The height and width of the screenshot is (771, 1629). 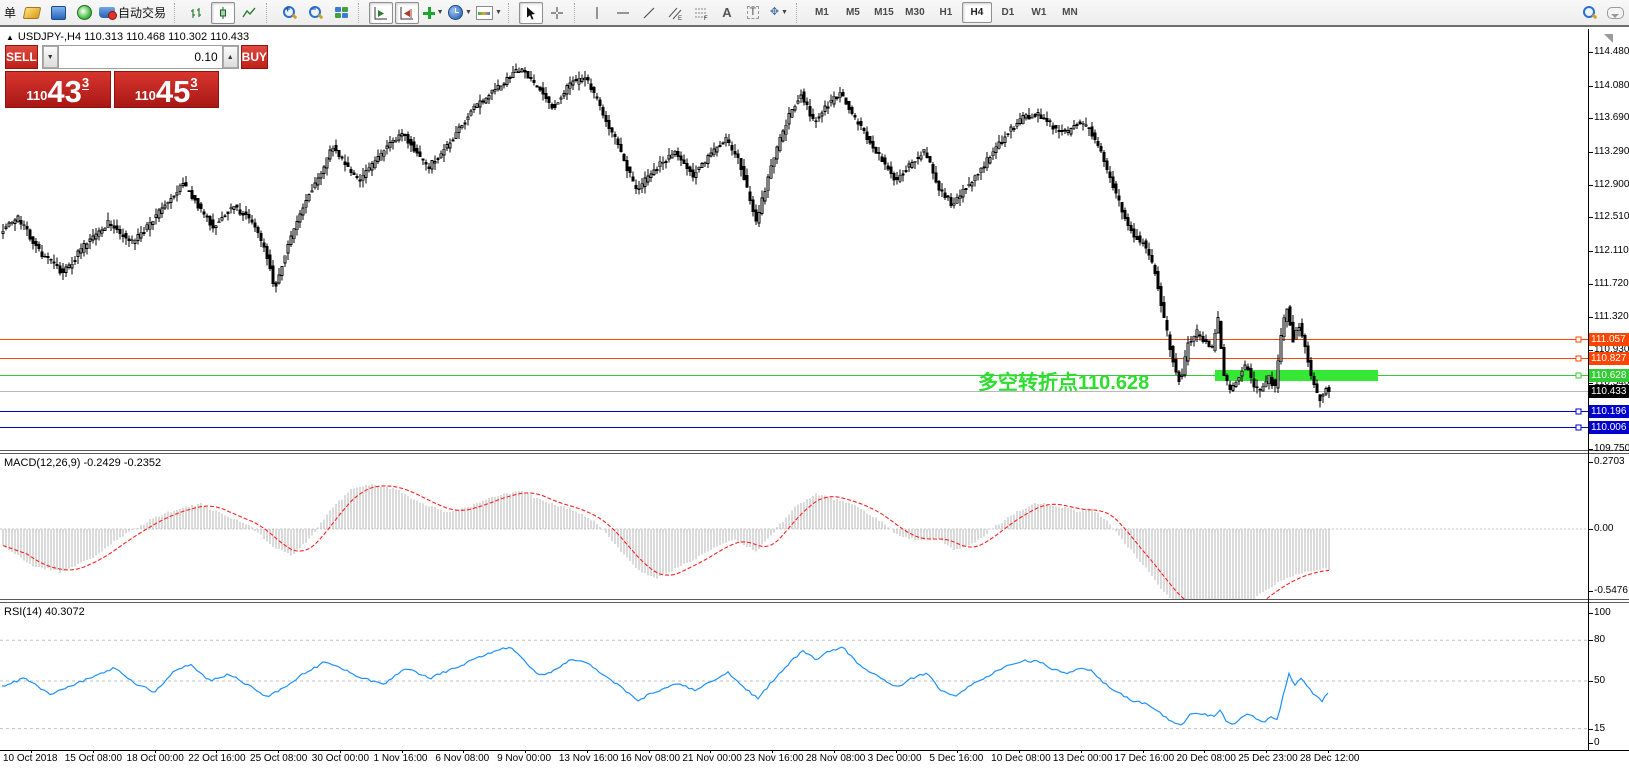 What do you see at coordinates (1608, 38) in the screenshot?
I see `price-scale-arrow-icon` at bounding box center [1608, 38].